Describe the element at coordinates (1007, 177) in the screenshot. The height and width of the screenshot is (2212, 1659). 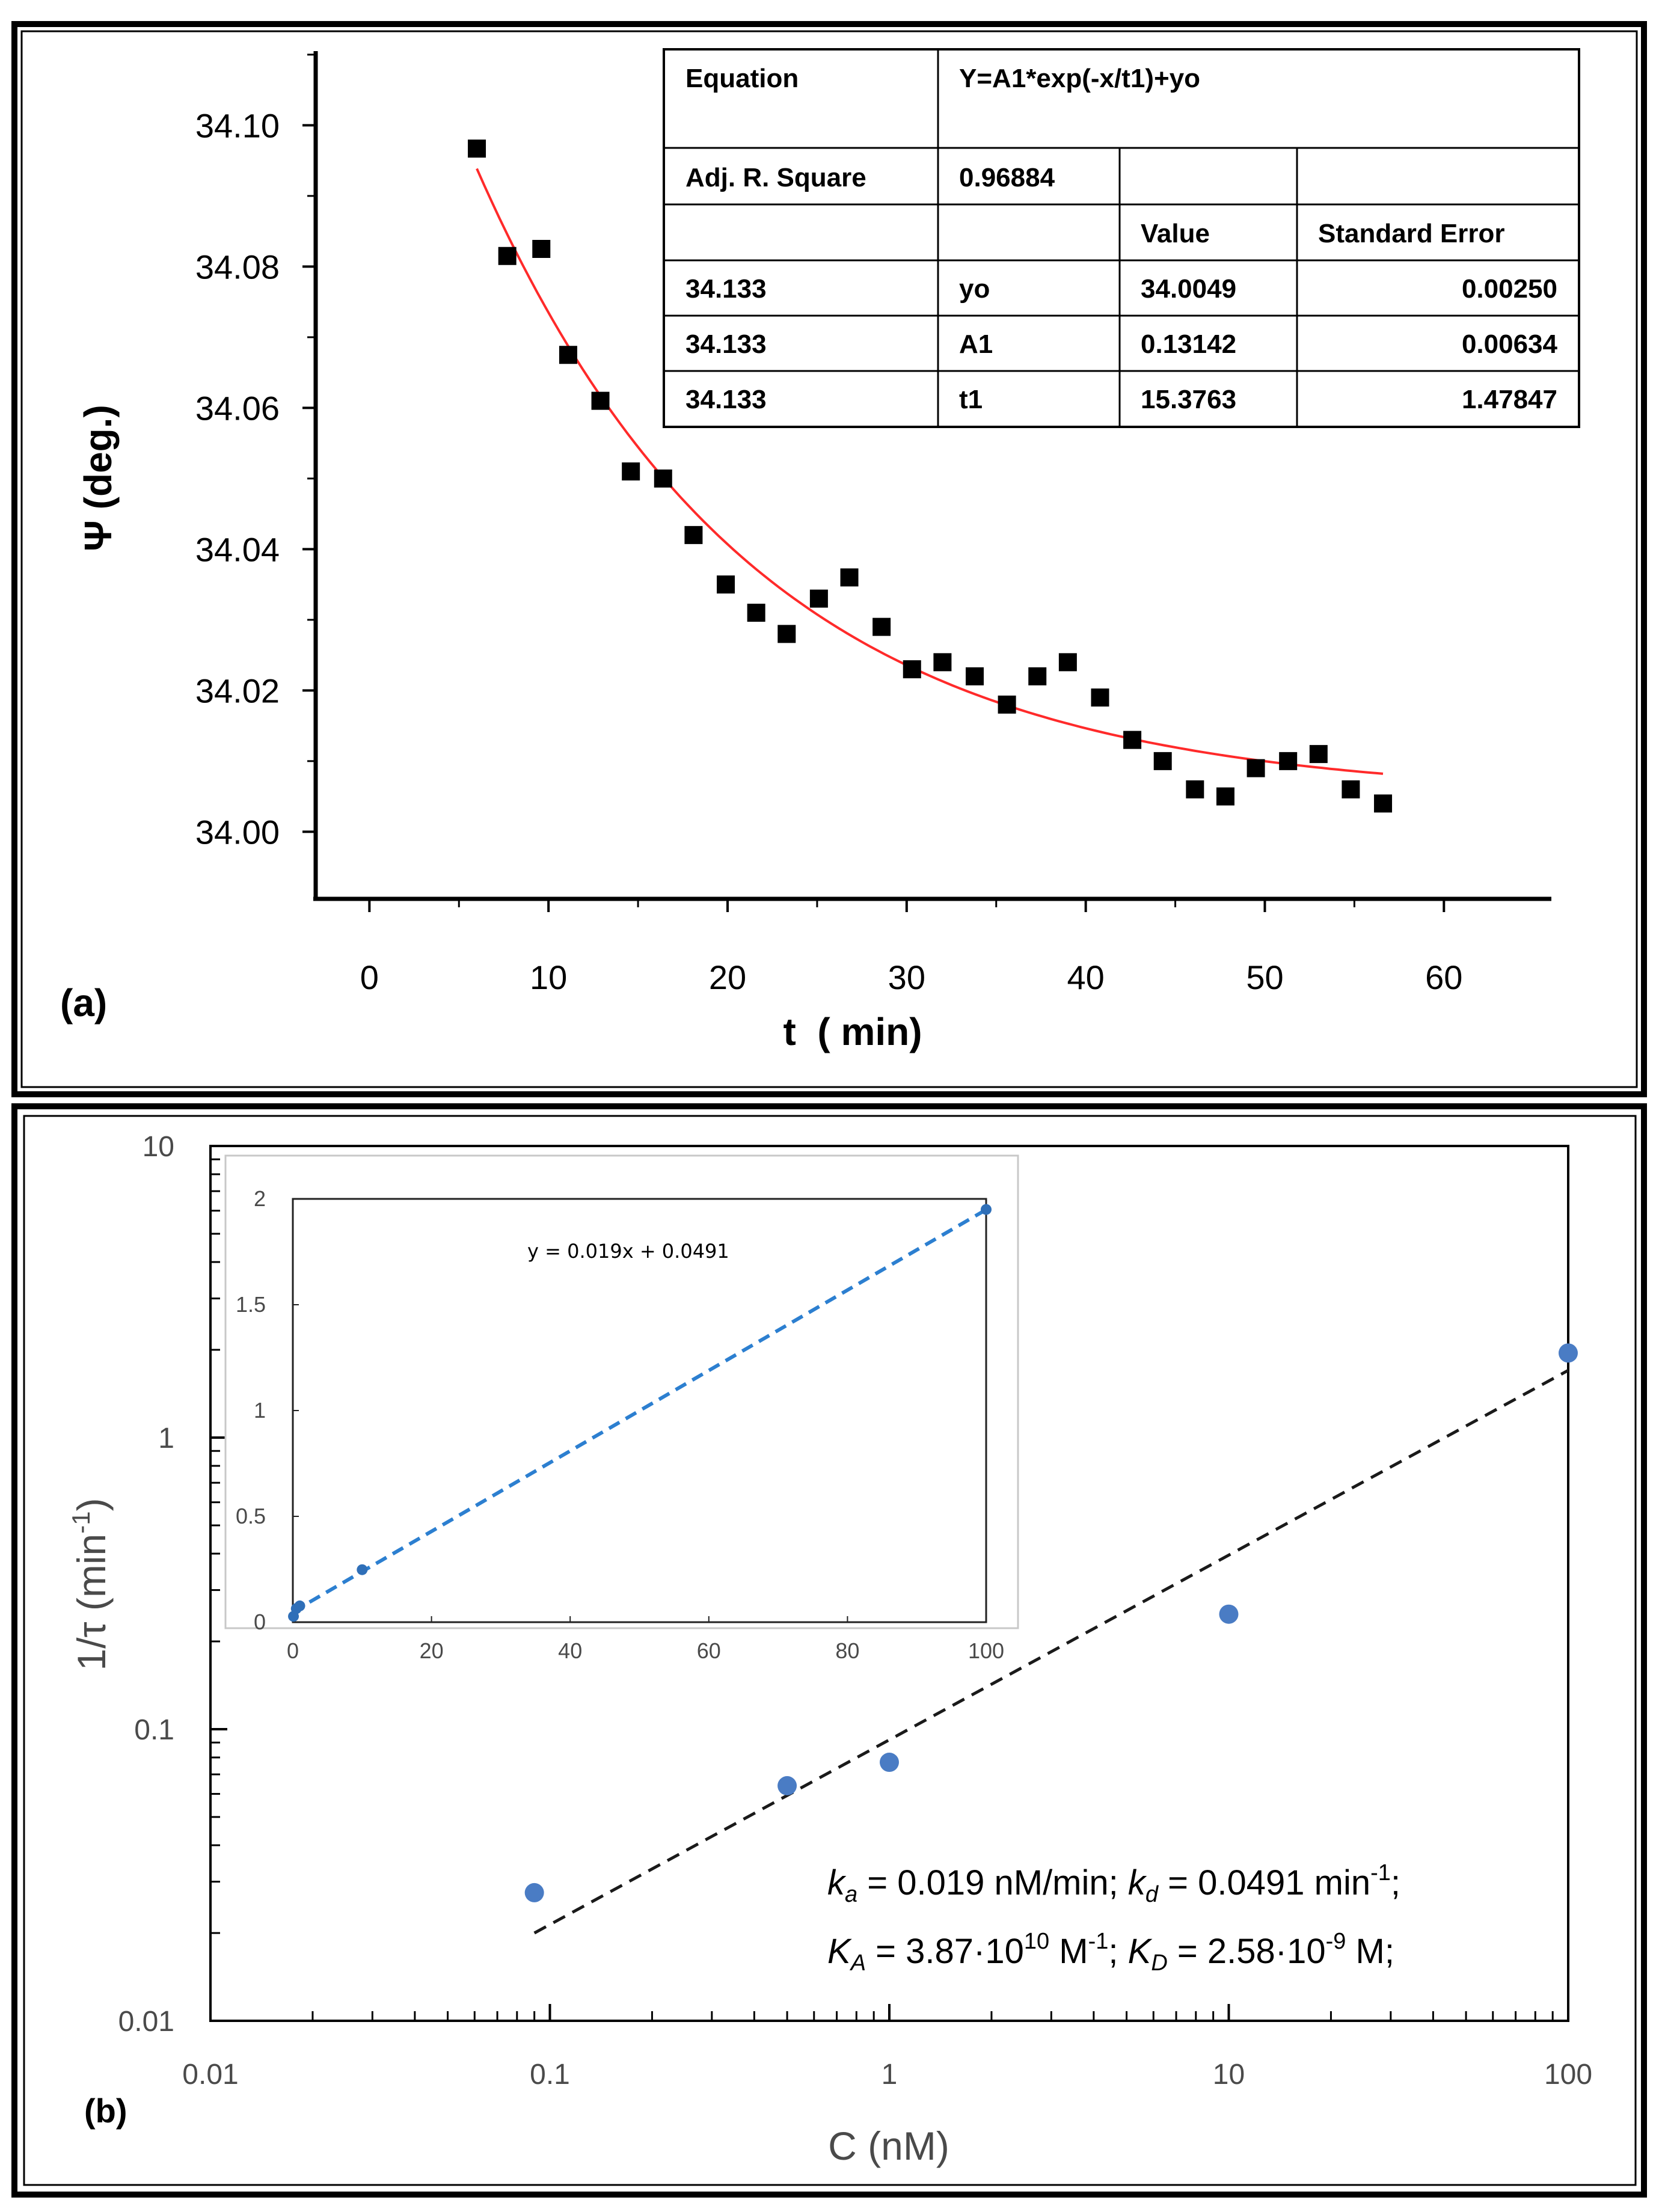
I see `fit-table-cell: 0.96884` at that location.